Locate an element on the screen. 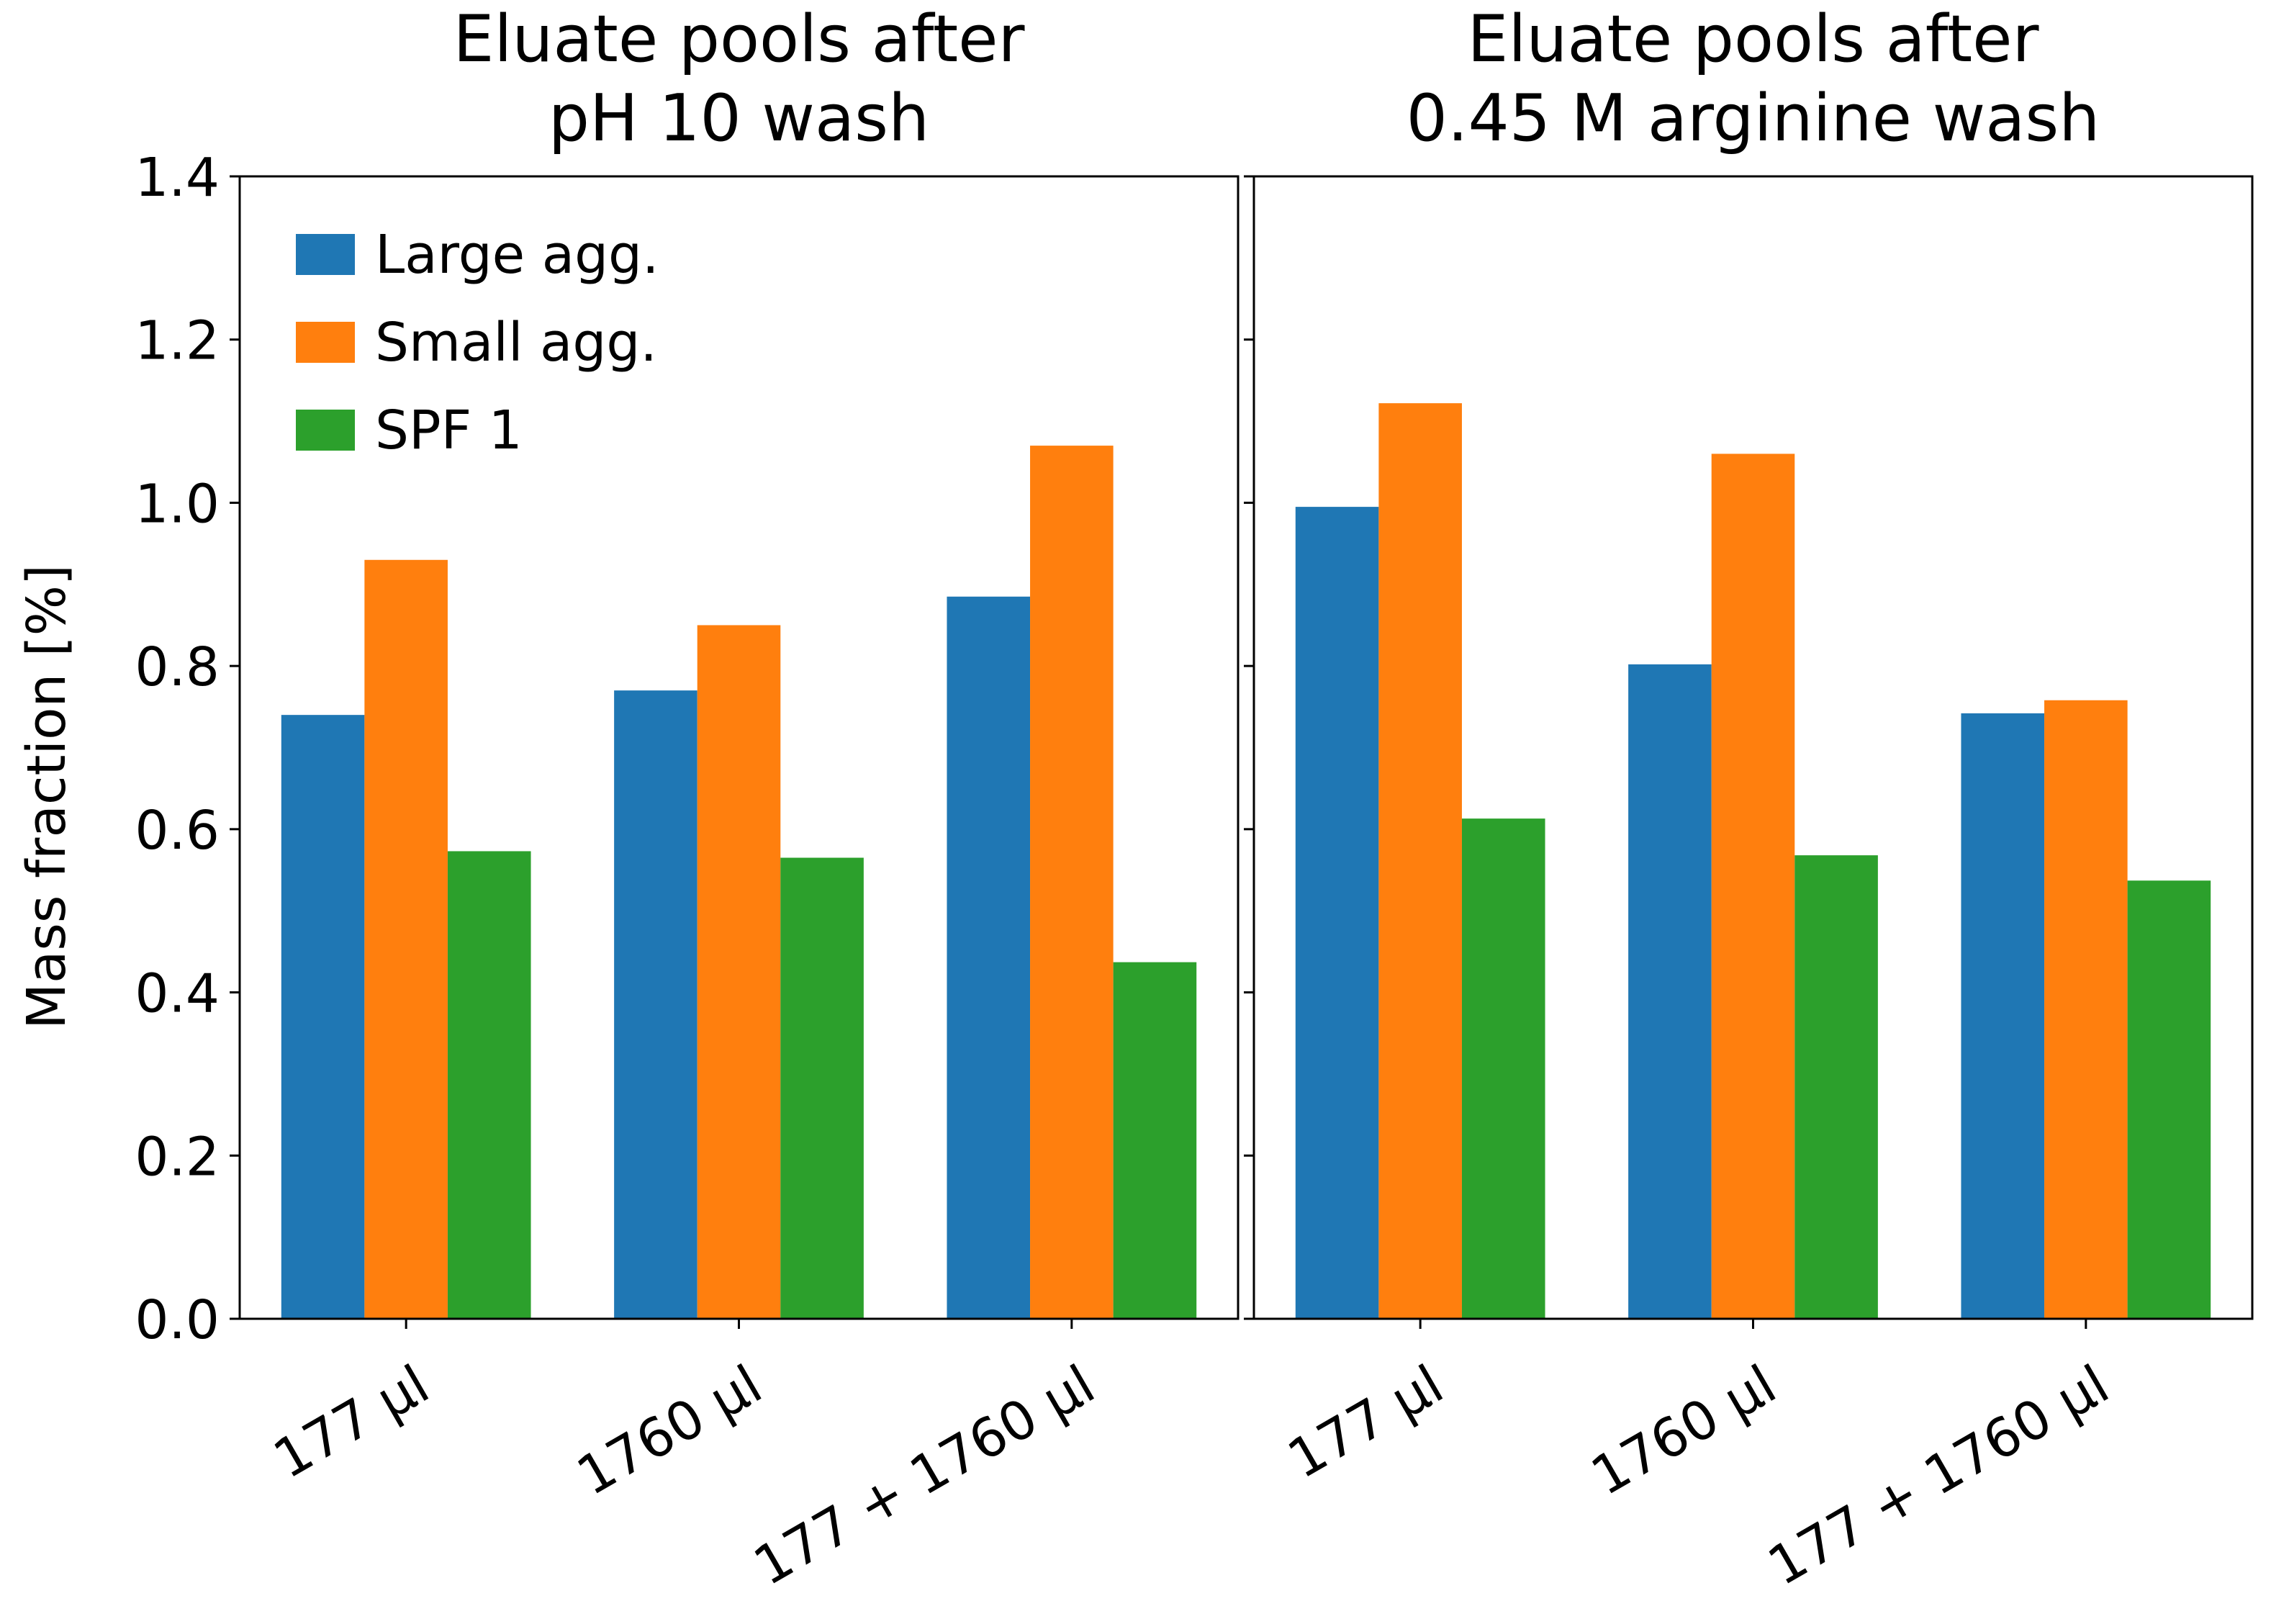  bar-panel2-small-agg-cat3 is located at coordinates (2086, 1010).